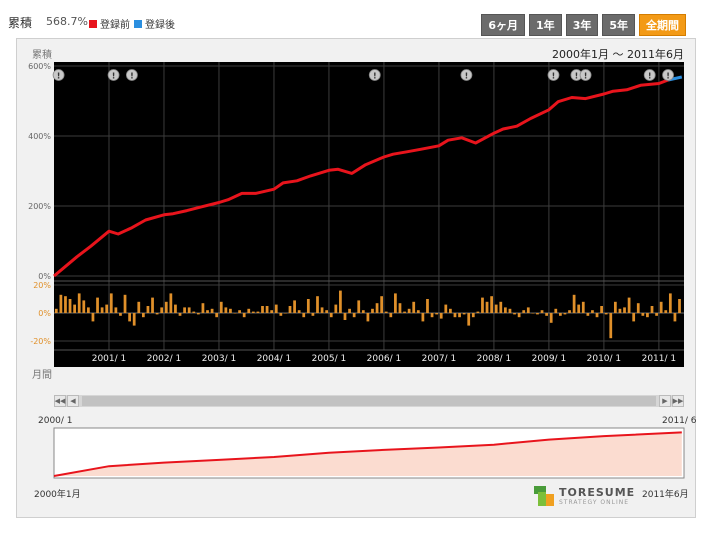 The image size is (714, 534). Describe the element at coordinates (363, 75) in the screenshot. I see `event-markers: !!!!!!!!!!` at that location.